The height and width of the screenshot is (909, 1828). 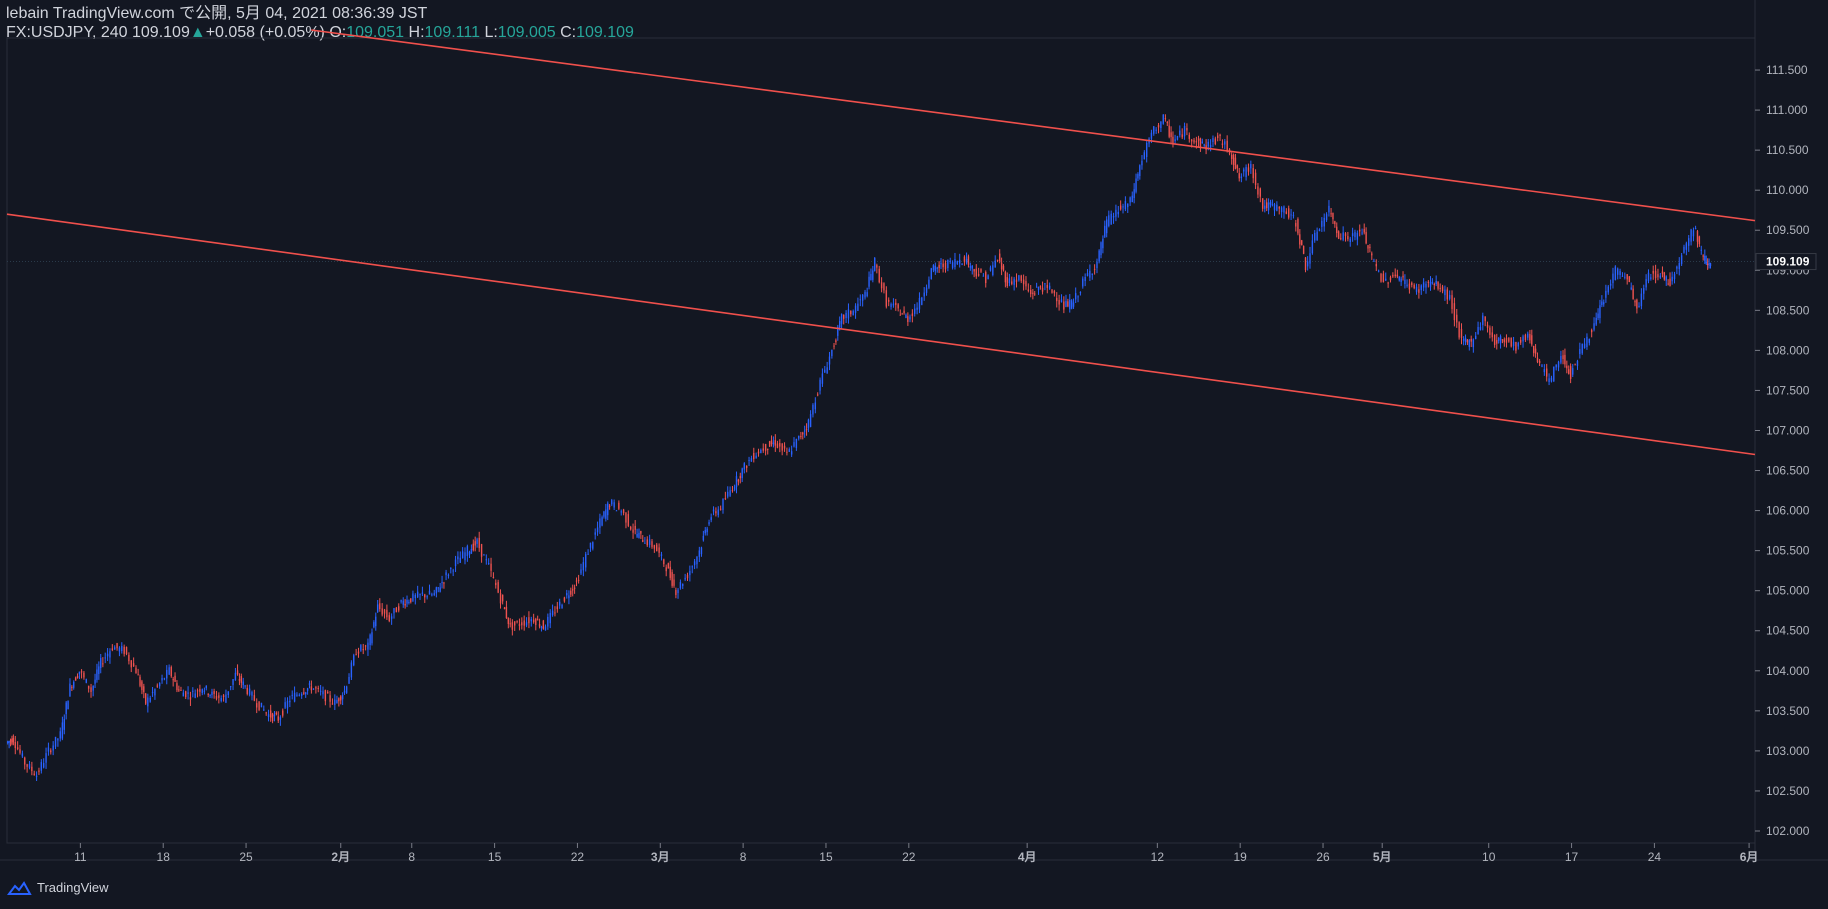 I want to click on y-tick-label: 108.500, so click(x=1788, y=310).